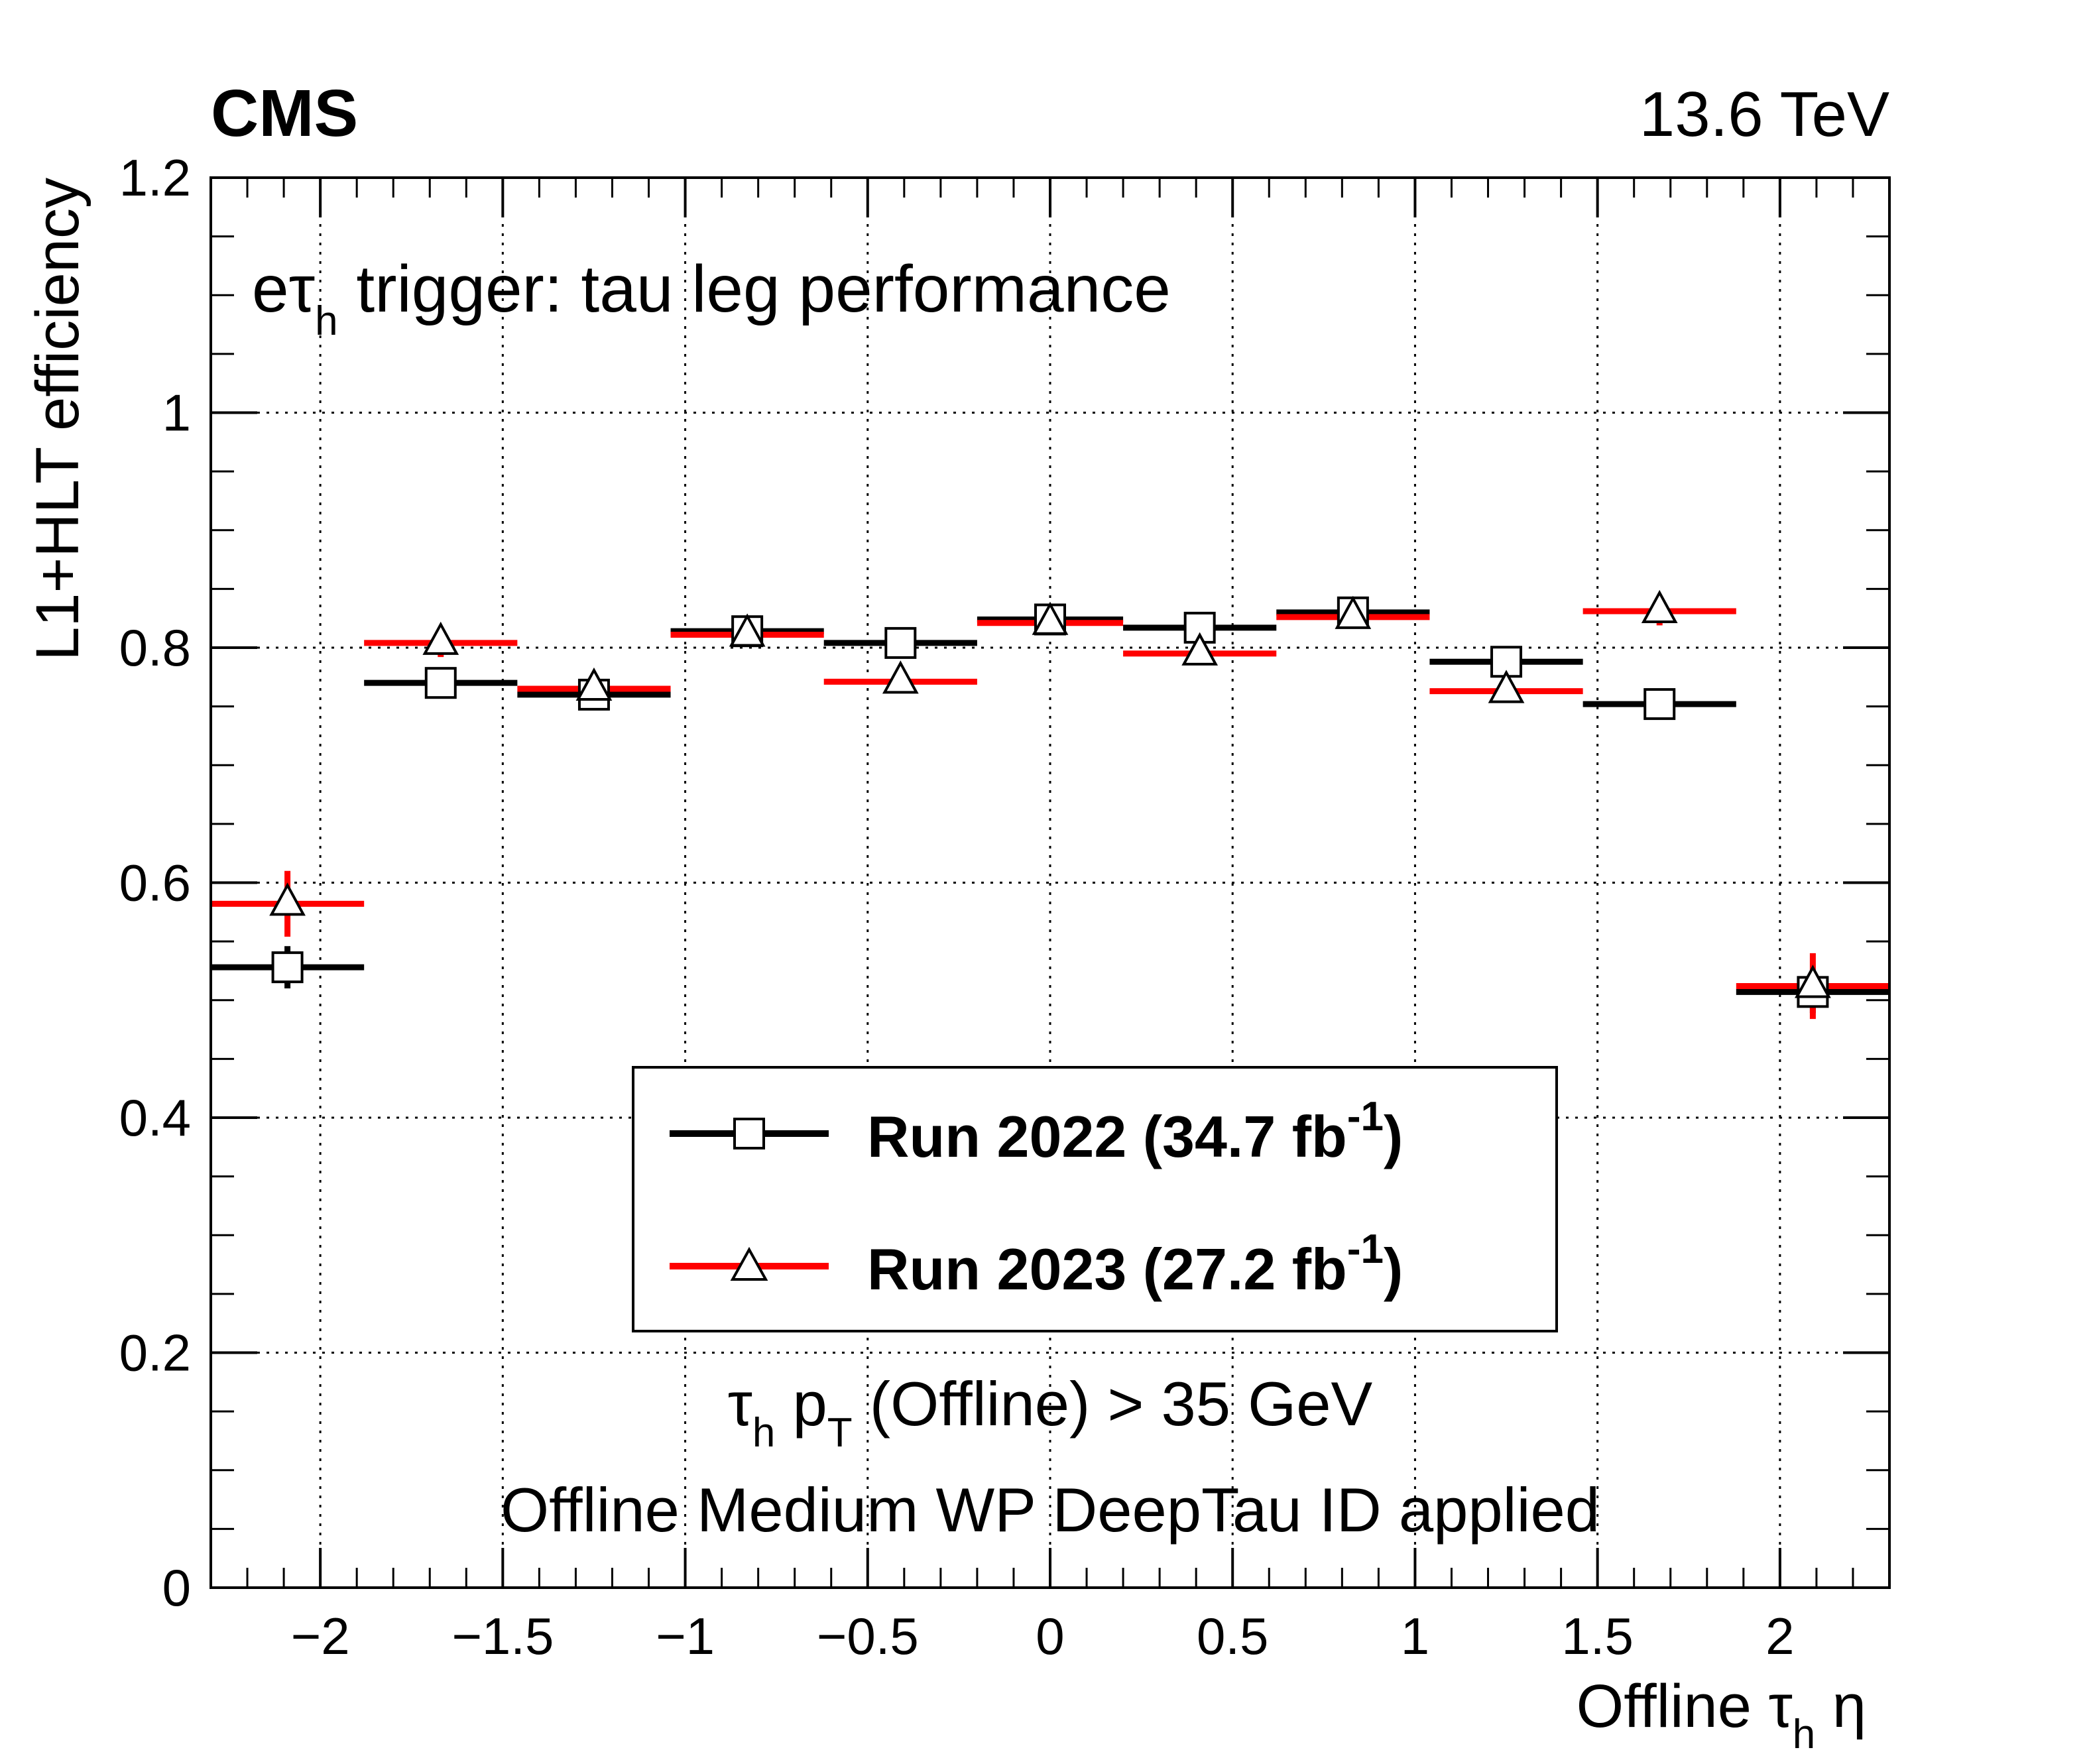 This screenshot has width=2089, height=1764. I want to click on y-tick-label: 0.2, so click(155, 1353).